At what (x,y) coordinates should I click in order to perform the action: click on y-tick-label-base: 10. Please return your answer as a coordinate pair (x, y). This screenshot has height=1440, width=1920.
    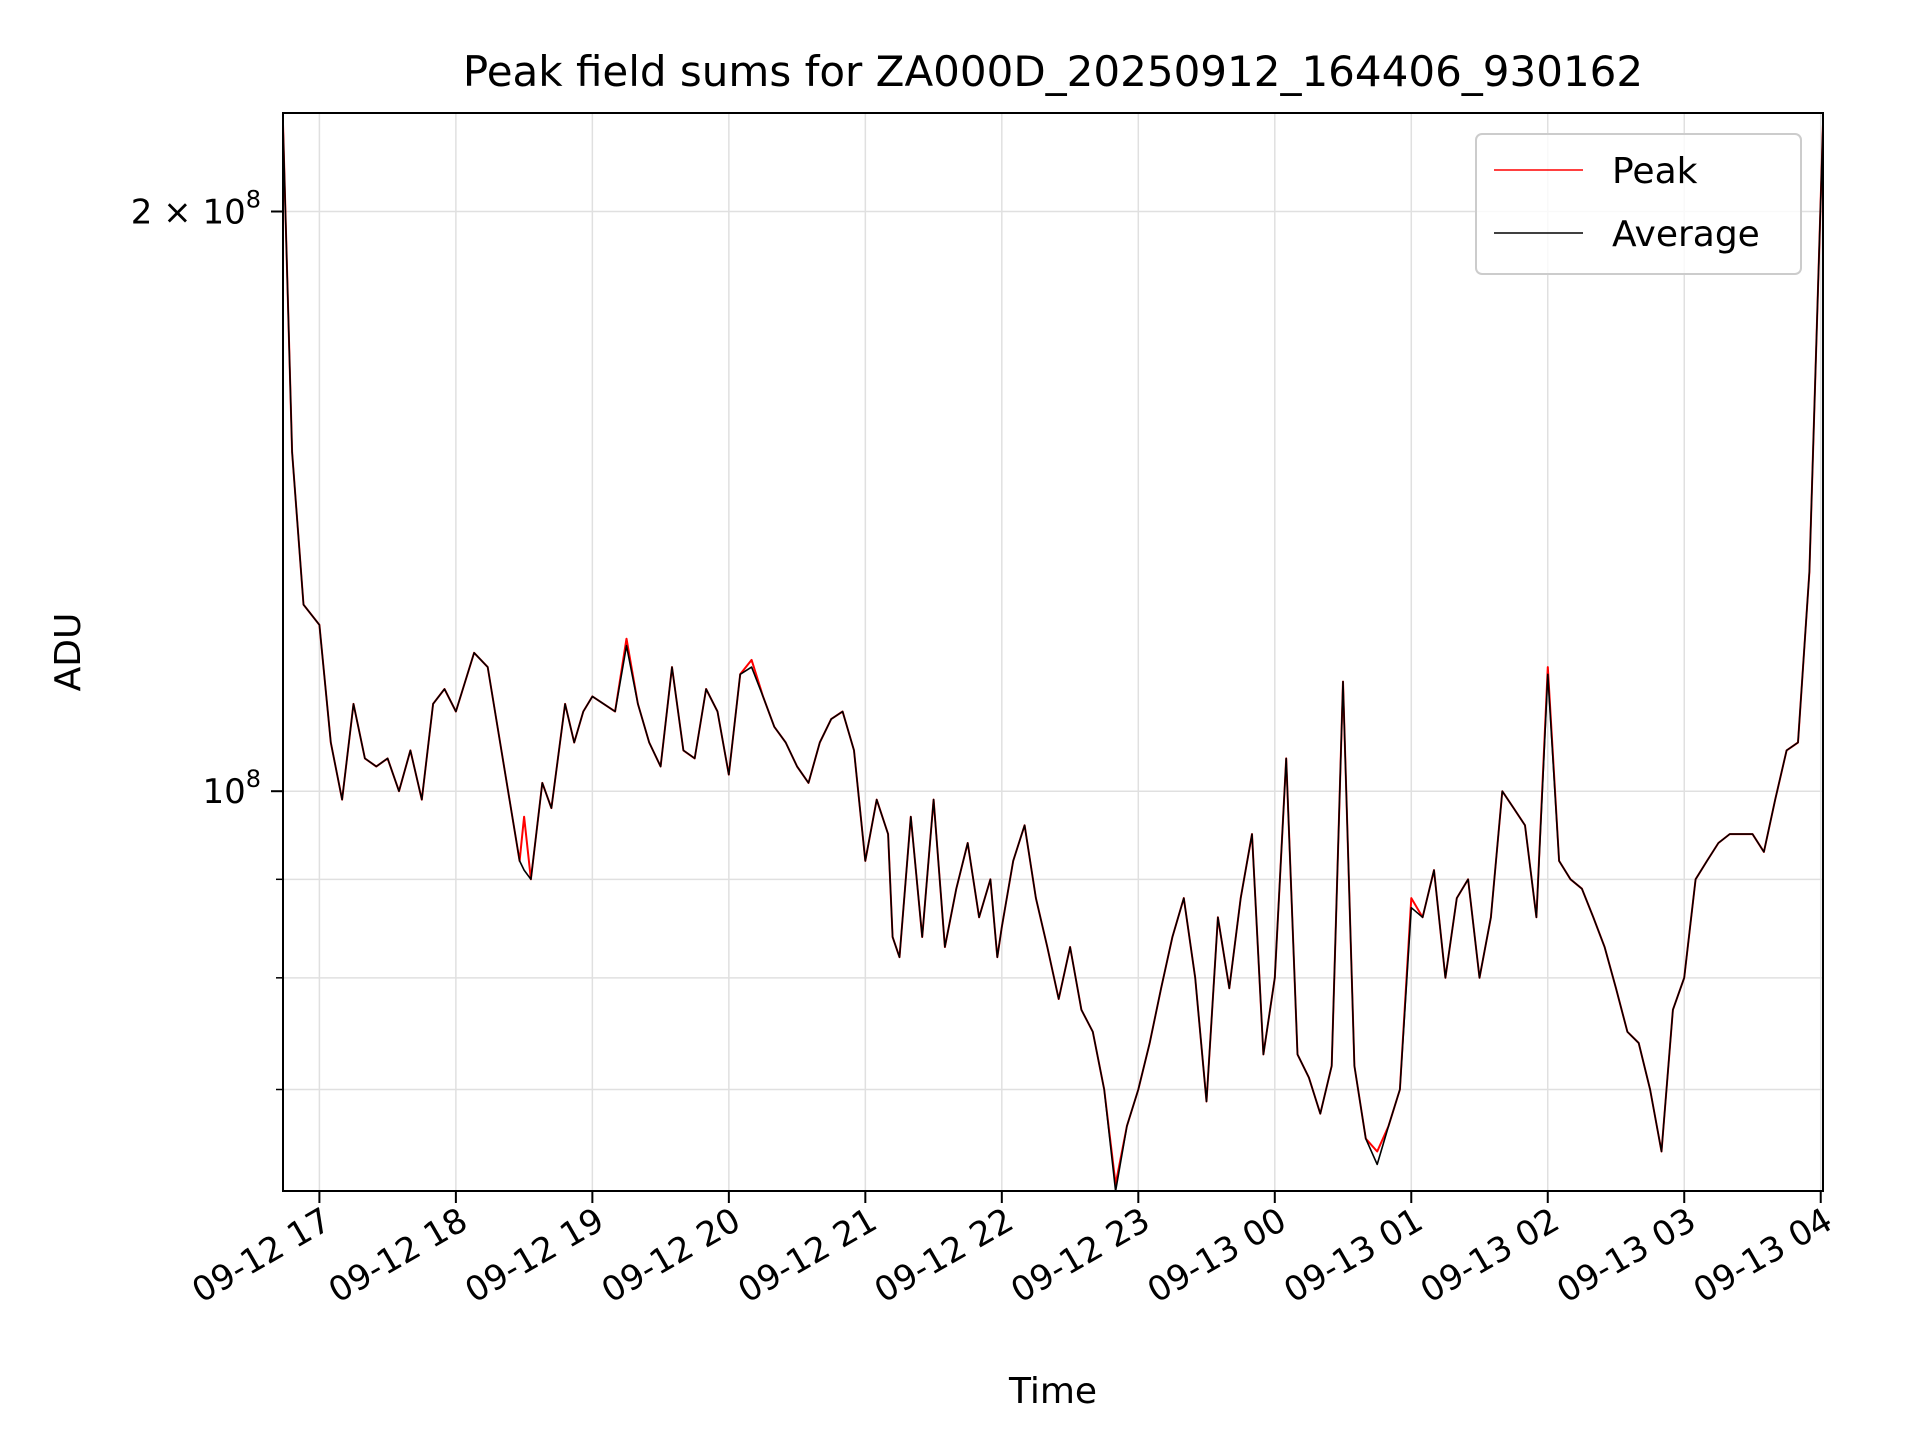
    Looking at the image, I should click on (223, 792).